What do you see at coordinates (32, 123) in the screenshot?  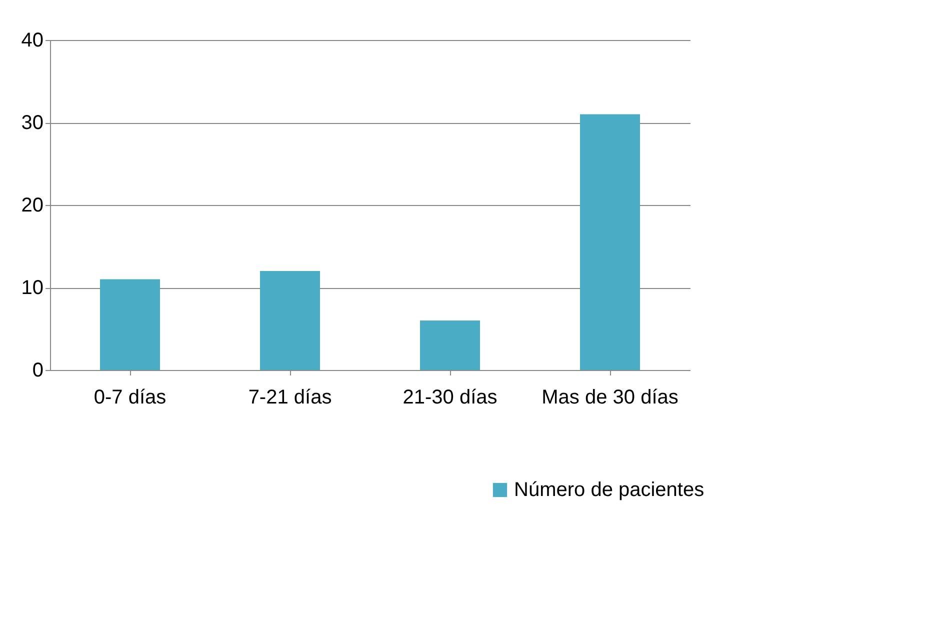 I see `y-tick-label: 30` at bounding box center [32, 123].